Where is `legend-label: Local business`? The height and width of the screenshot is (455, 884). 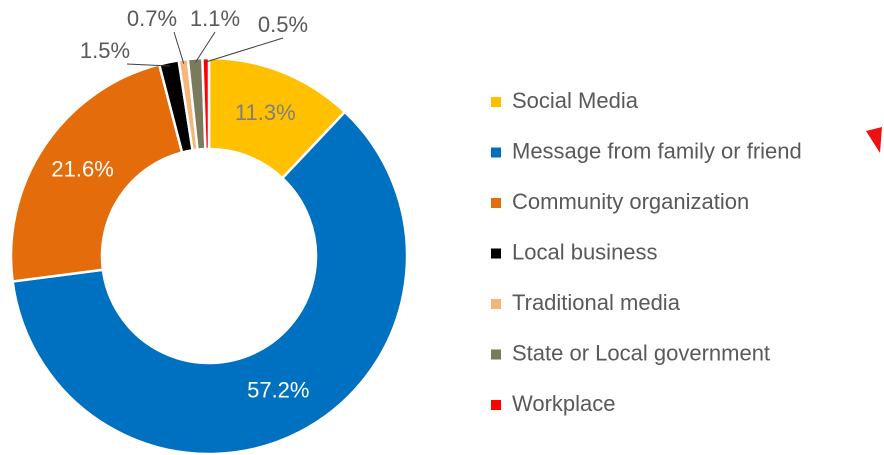
legend-label: Local business is located at coordinates (585, 251).